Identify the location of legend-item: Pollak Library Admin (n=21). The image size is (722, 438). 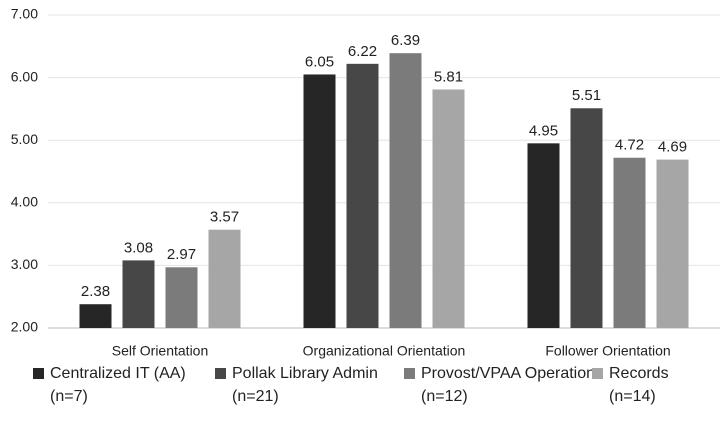
(296, 385).